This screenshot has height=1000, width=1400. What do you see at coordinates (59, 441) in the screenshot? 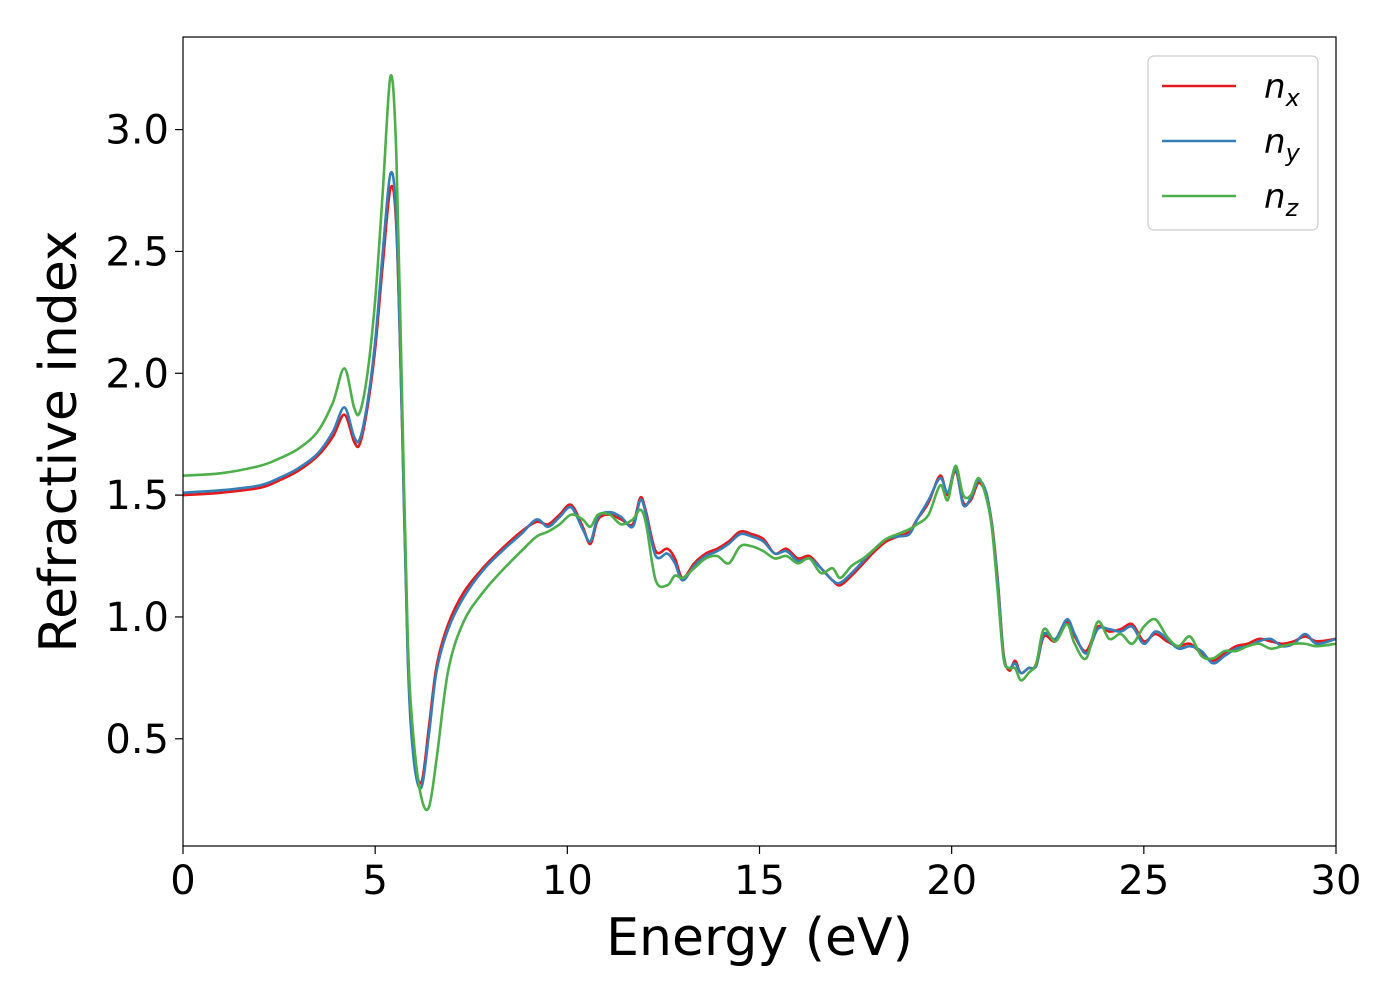
I see `y-axis-title: Refractive index` at bounding box center [59, 441].